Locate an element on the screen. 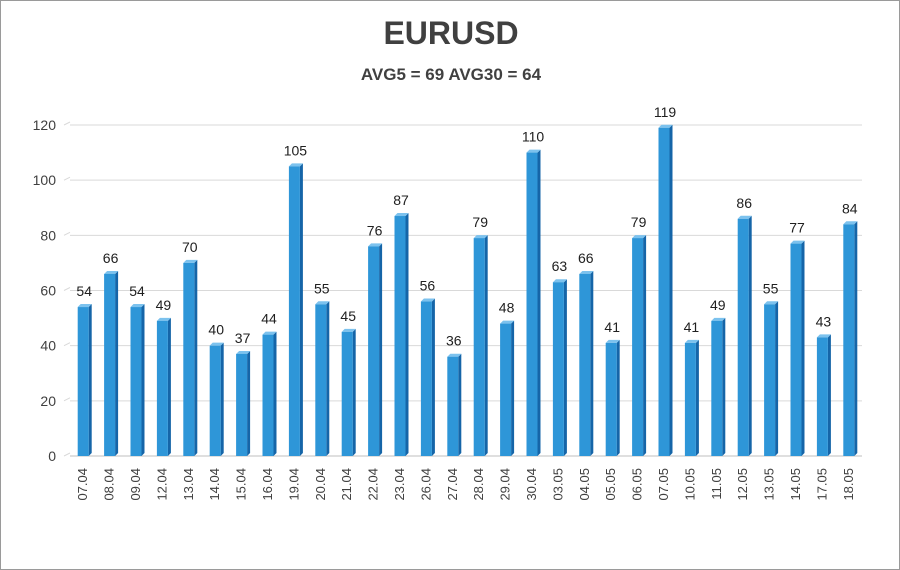  data-label: 119 is located at coordinates (665, 112).